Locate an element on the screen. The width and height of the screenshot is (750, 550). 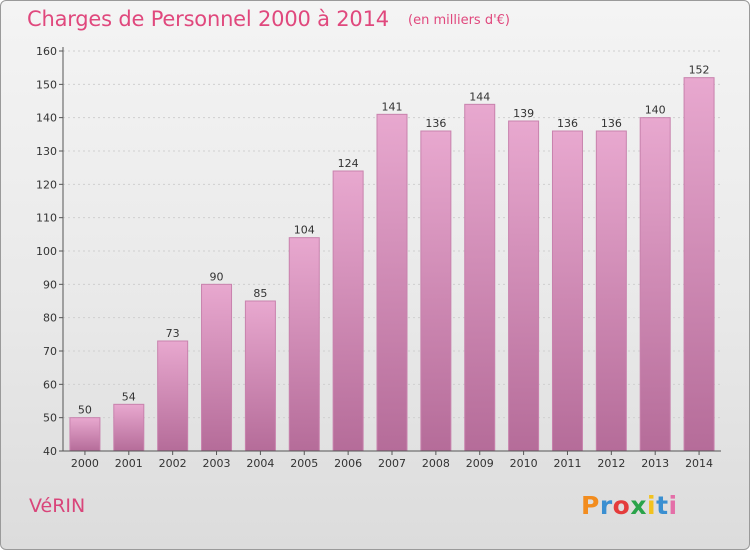
logo-letter: x is located at coordinates (638, 505).